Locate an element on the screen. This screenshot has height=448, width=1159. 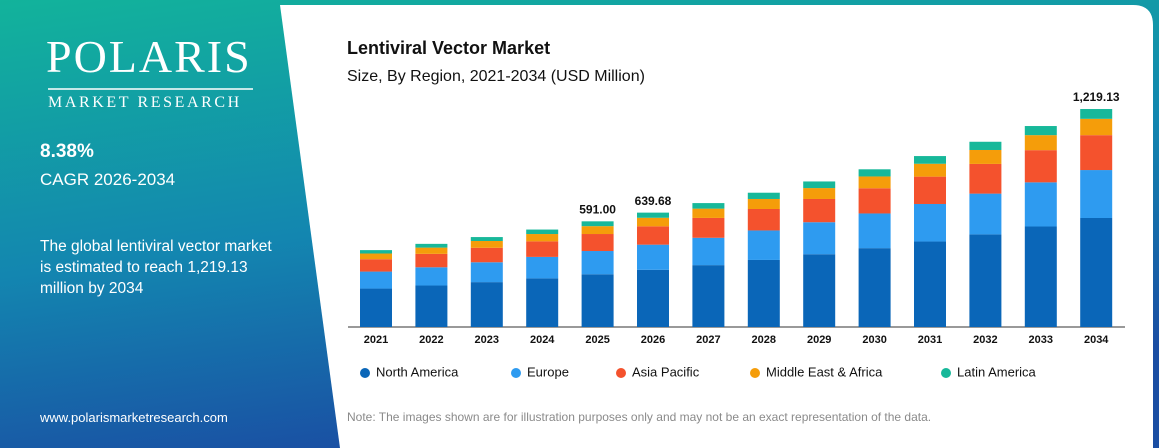
x-tick-label: 2028 is located at coordinates (764, 340).